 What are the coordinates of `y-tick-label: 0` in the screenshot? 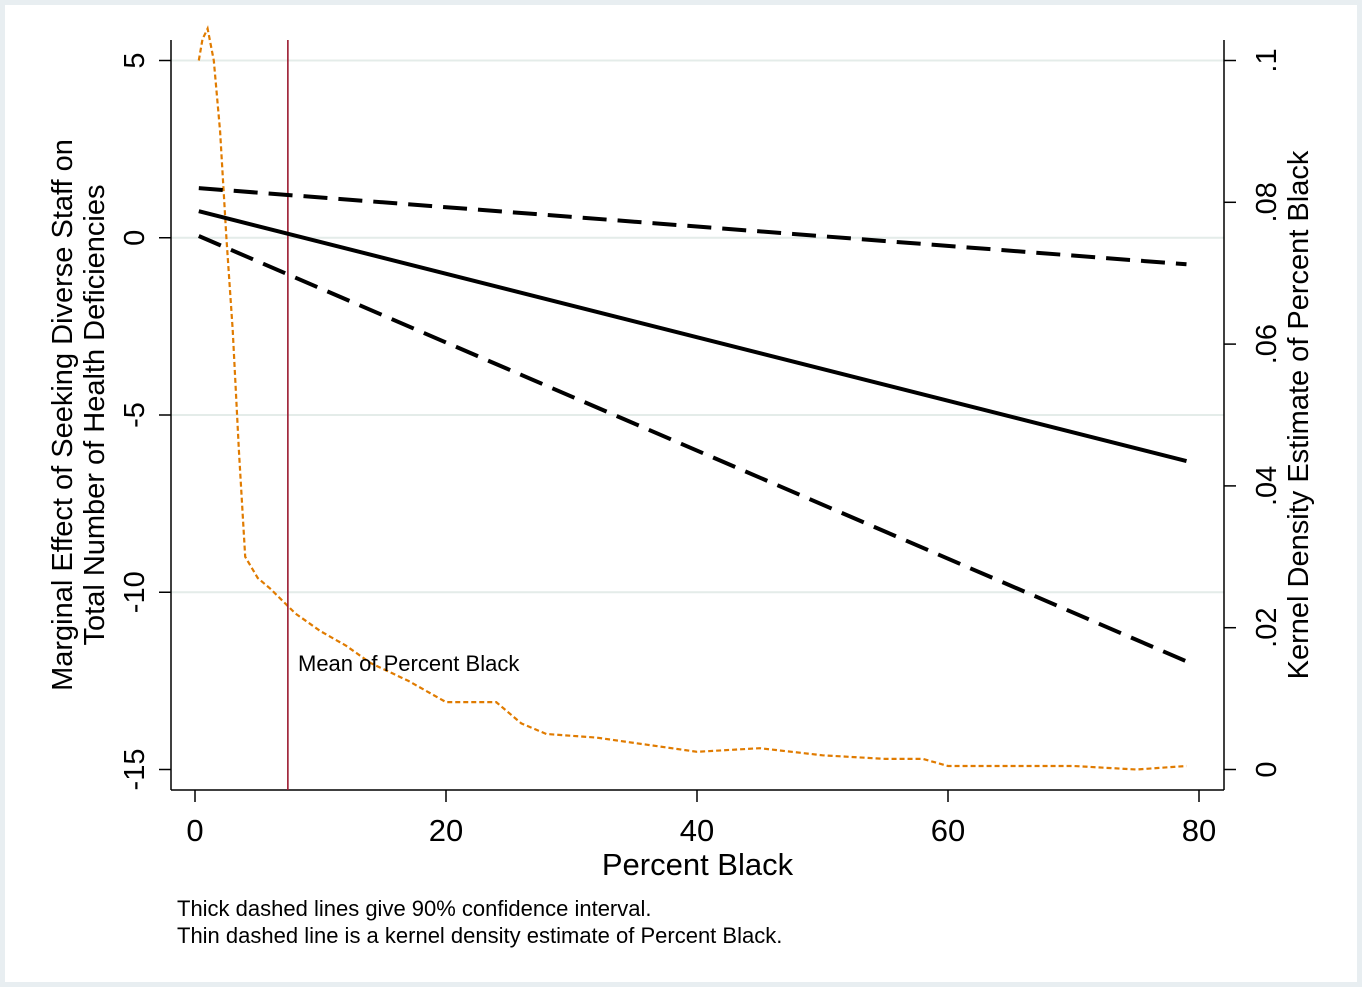 It's located at (135, 238).